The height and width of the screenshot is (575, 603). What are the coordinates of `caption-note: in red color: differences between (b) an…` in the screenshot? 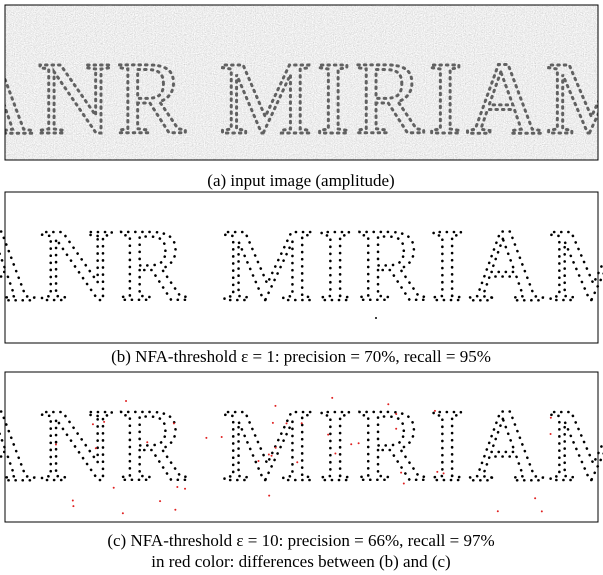 It's located at (300, 561).